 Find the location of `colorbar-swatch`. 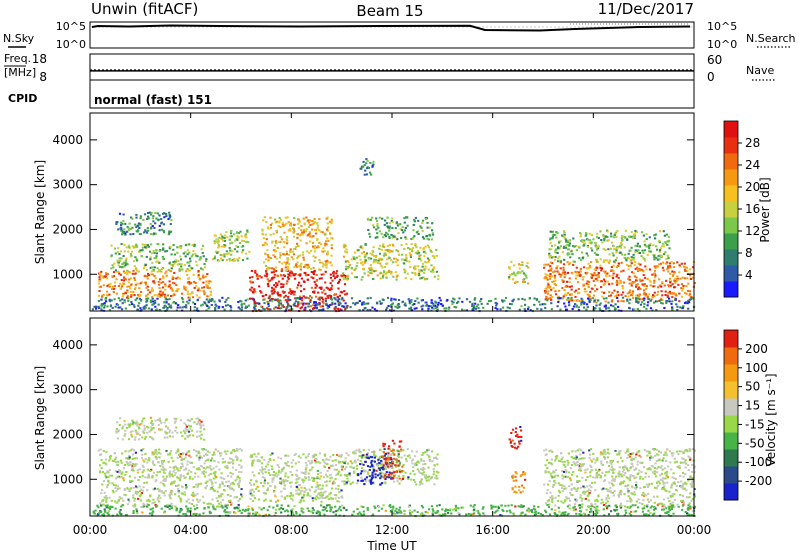

colorbar-swatch is located at coordinates (731, 177).